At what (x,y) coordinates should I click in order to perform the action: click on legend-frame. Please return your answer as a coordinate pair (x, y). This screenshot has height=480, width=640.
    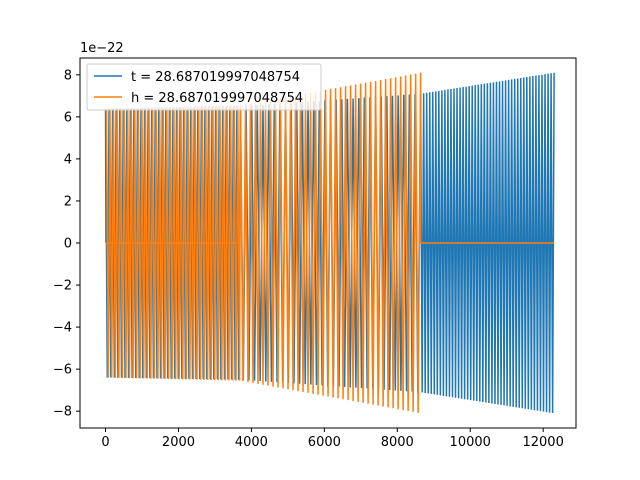
    Looking at the image, I should click on (204, 87).